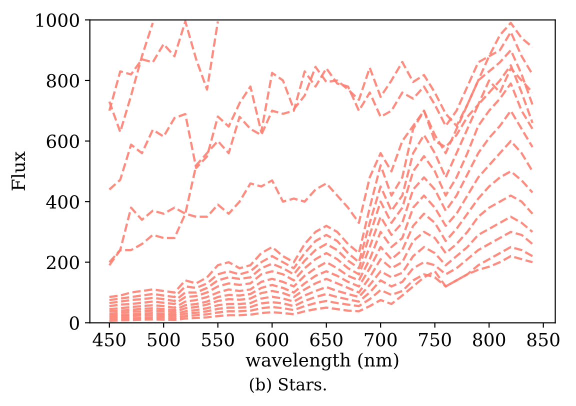  Describe the element at coordinates (164, 339) in the screenshot. I see `x-tick-label: 500` at that location.